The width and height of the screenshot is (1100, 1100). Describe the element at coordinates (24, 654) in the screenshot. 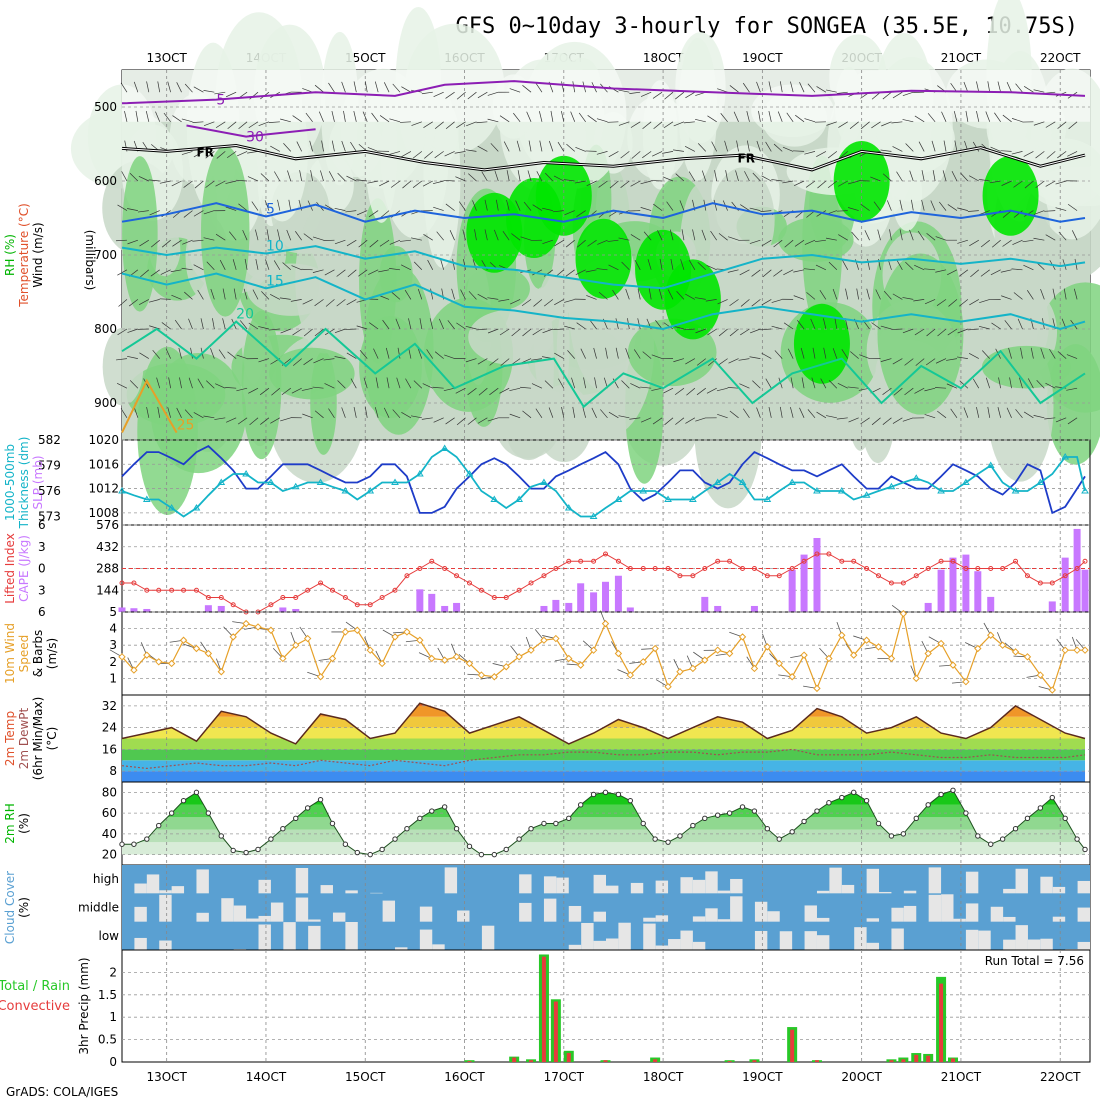

I see `panel-label: Speed` at that location.